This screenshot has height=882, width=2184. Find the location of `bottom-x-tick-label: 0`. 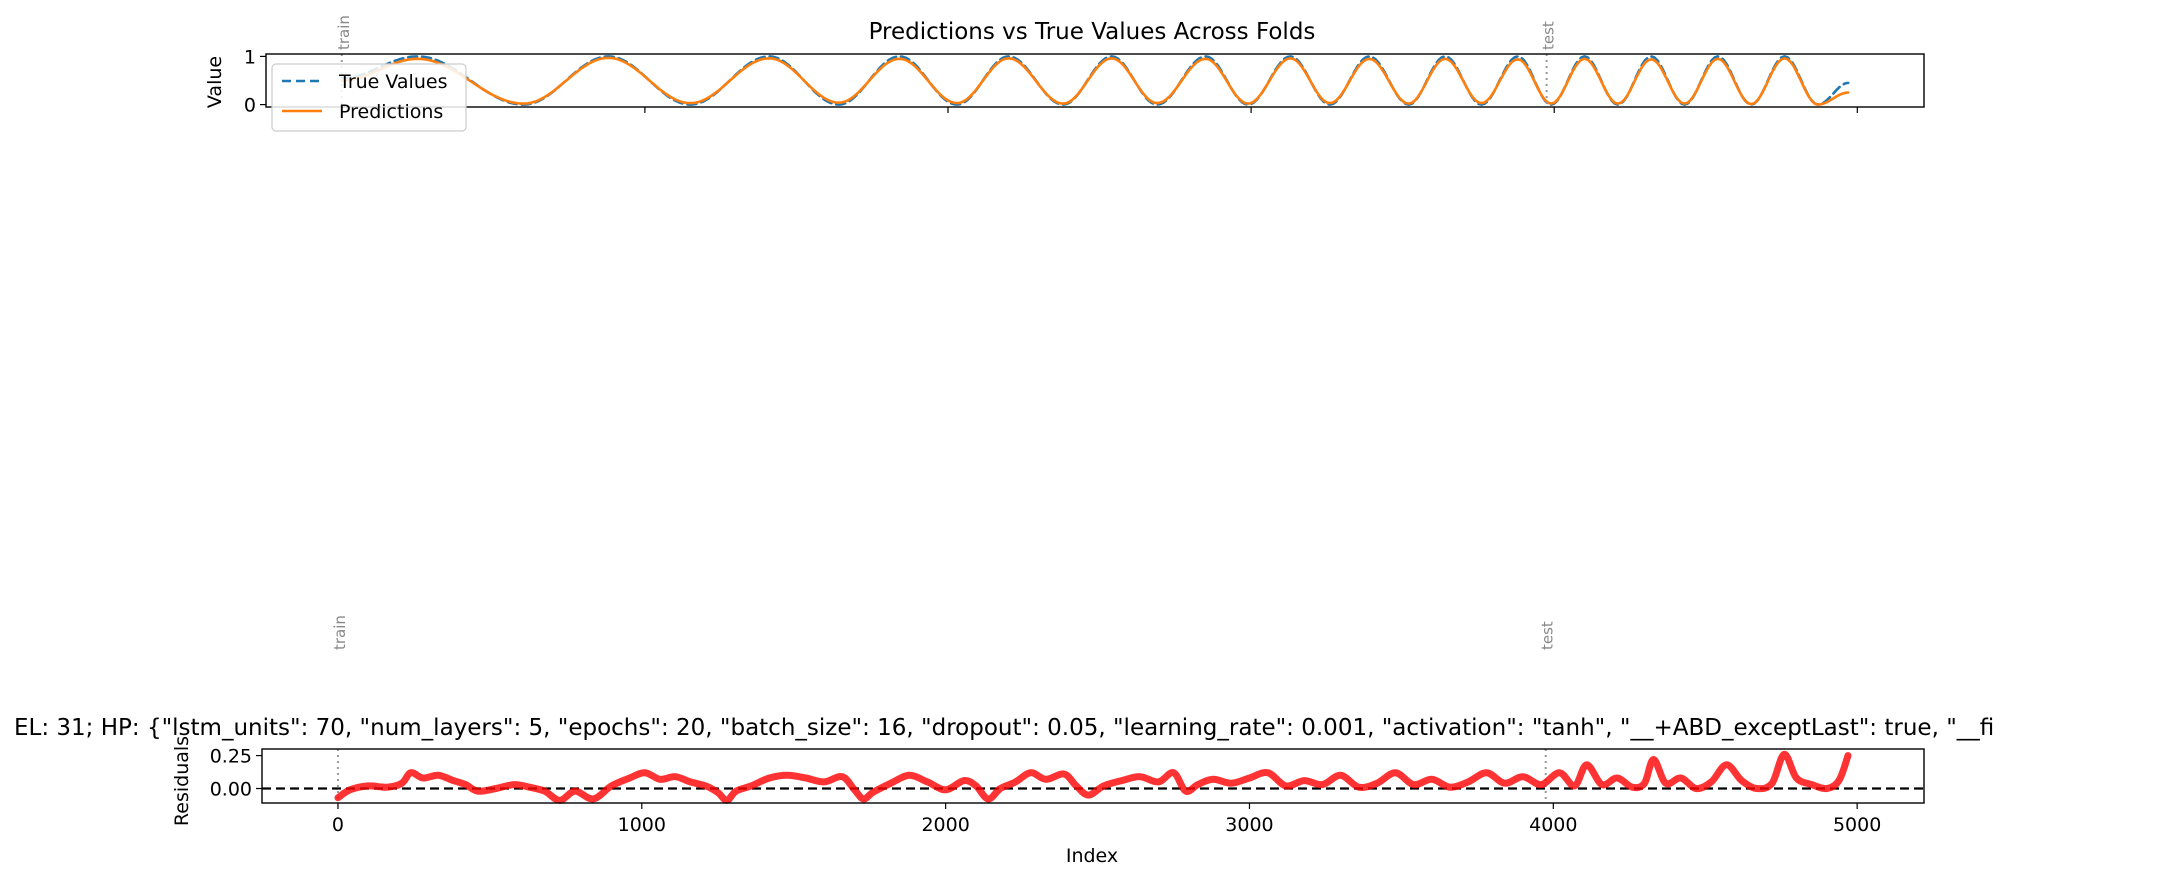

bottom-x-tick-label: 0 is located at coordinates (338, 825).